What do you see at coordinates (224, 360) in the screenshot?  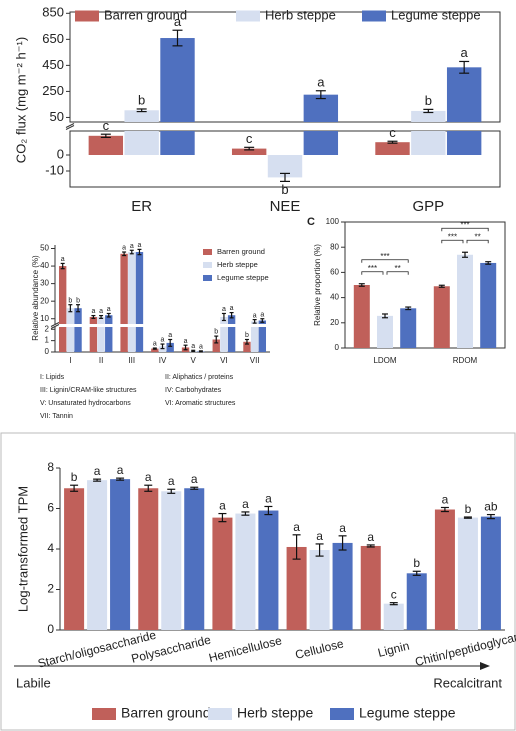 I see `x-tick-label: VI` at bounding box center [224, 360].